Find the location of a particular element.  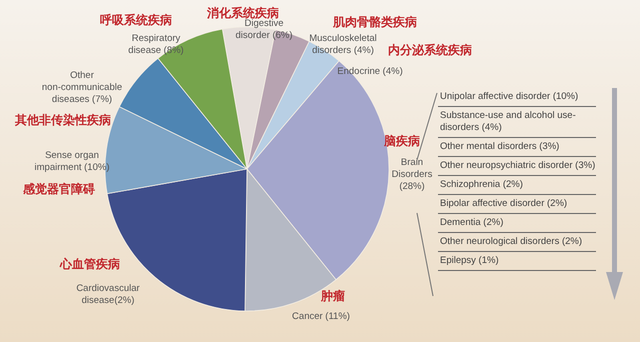

text: 肌肉骨骼类疾病 is located at coordinates (374, 22).